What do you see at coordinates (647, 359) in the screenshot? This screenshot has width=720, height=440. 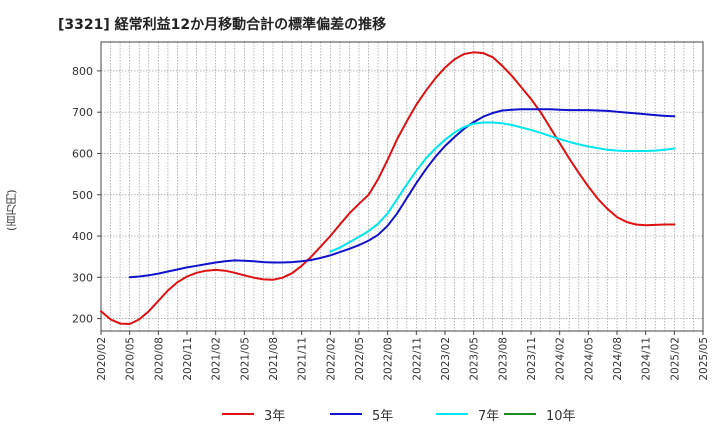 I see `x-tick-label: 2024/11` at bounding box center [647, 359].